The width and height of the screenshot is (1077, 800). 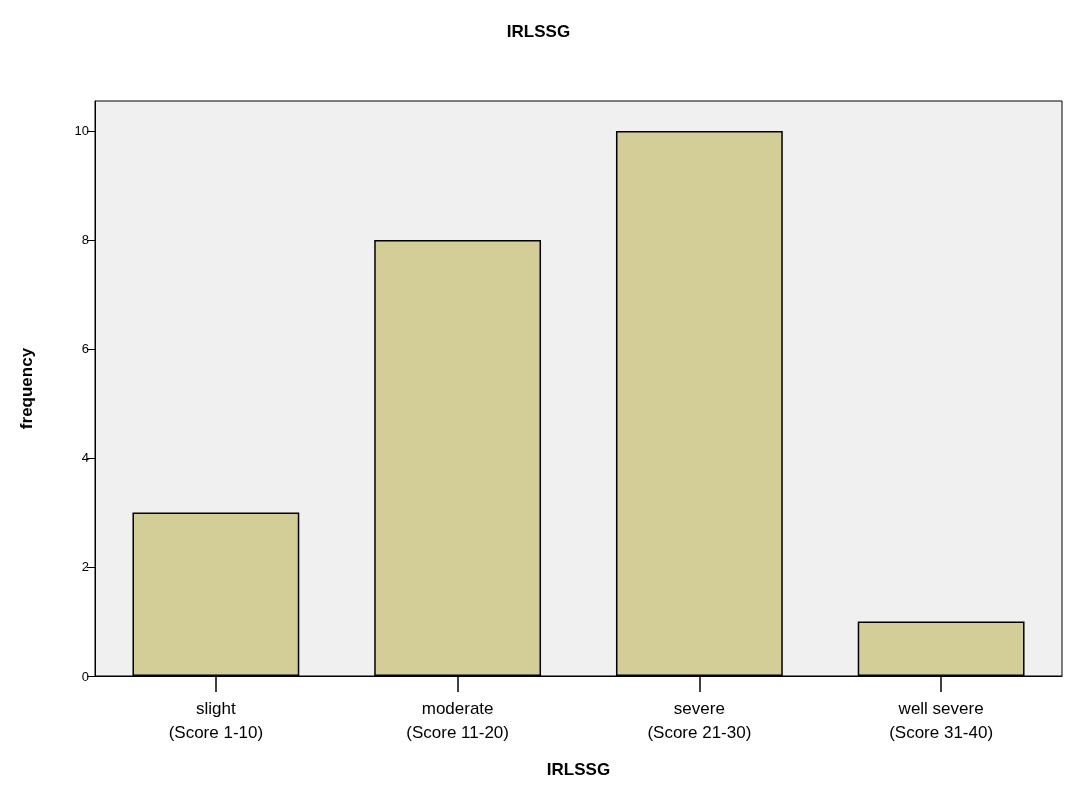 I want to click on chart-title: IRLSSG, so click(x=538, y=31).